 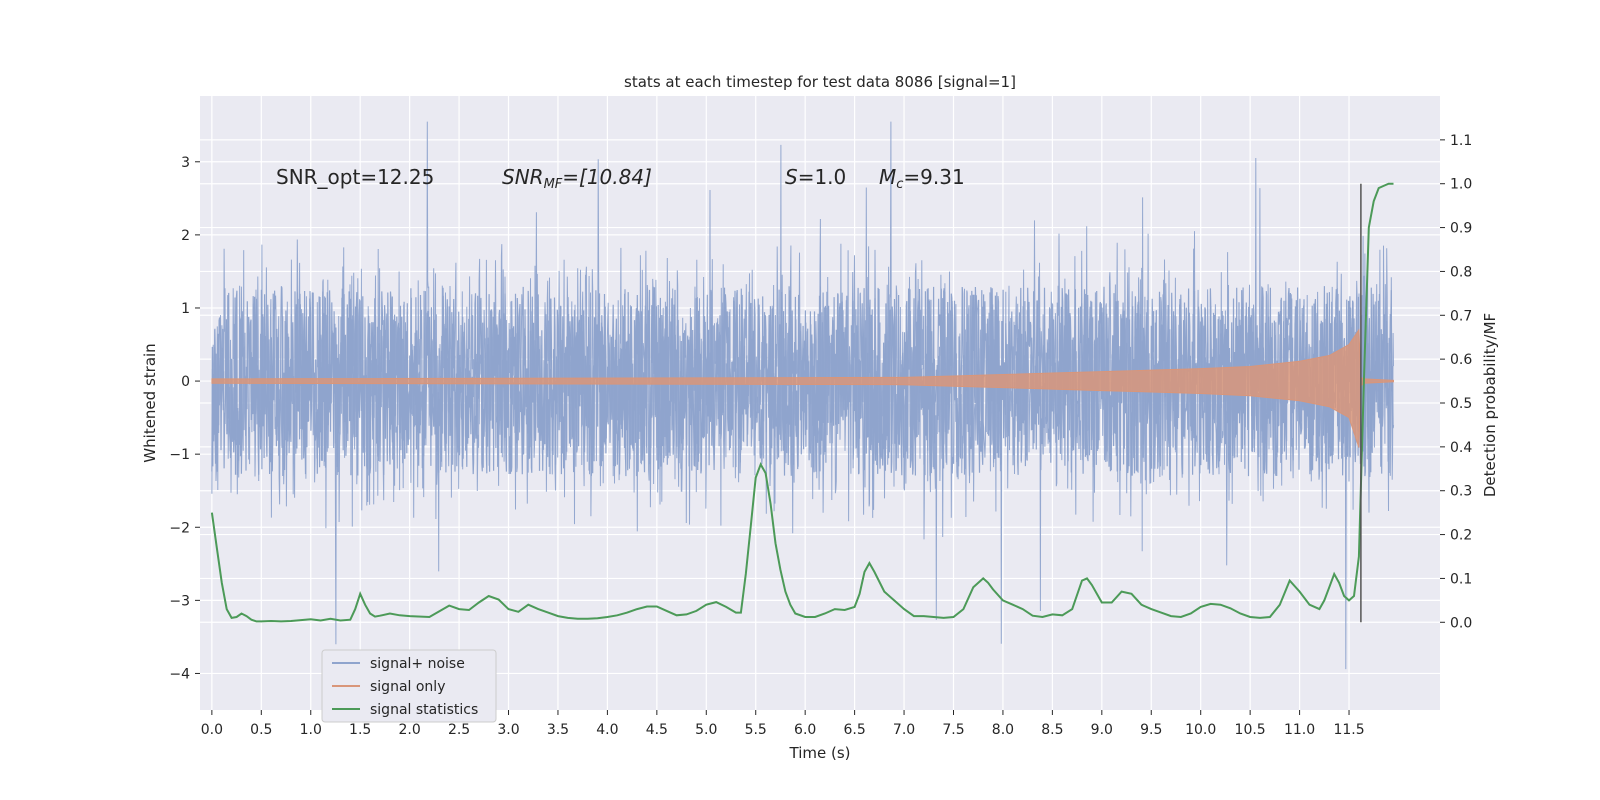 I want to click on y-right-tick-label: 0.0, so click(x=1461, y=623).